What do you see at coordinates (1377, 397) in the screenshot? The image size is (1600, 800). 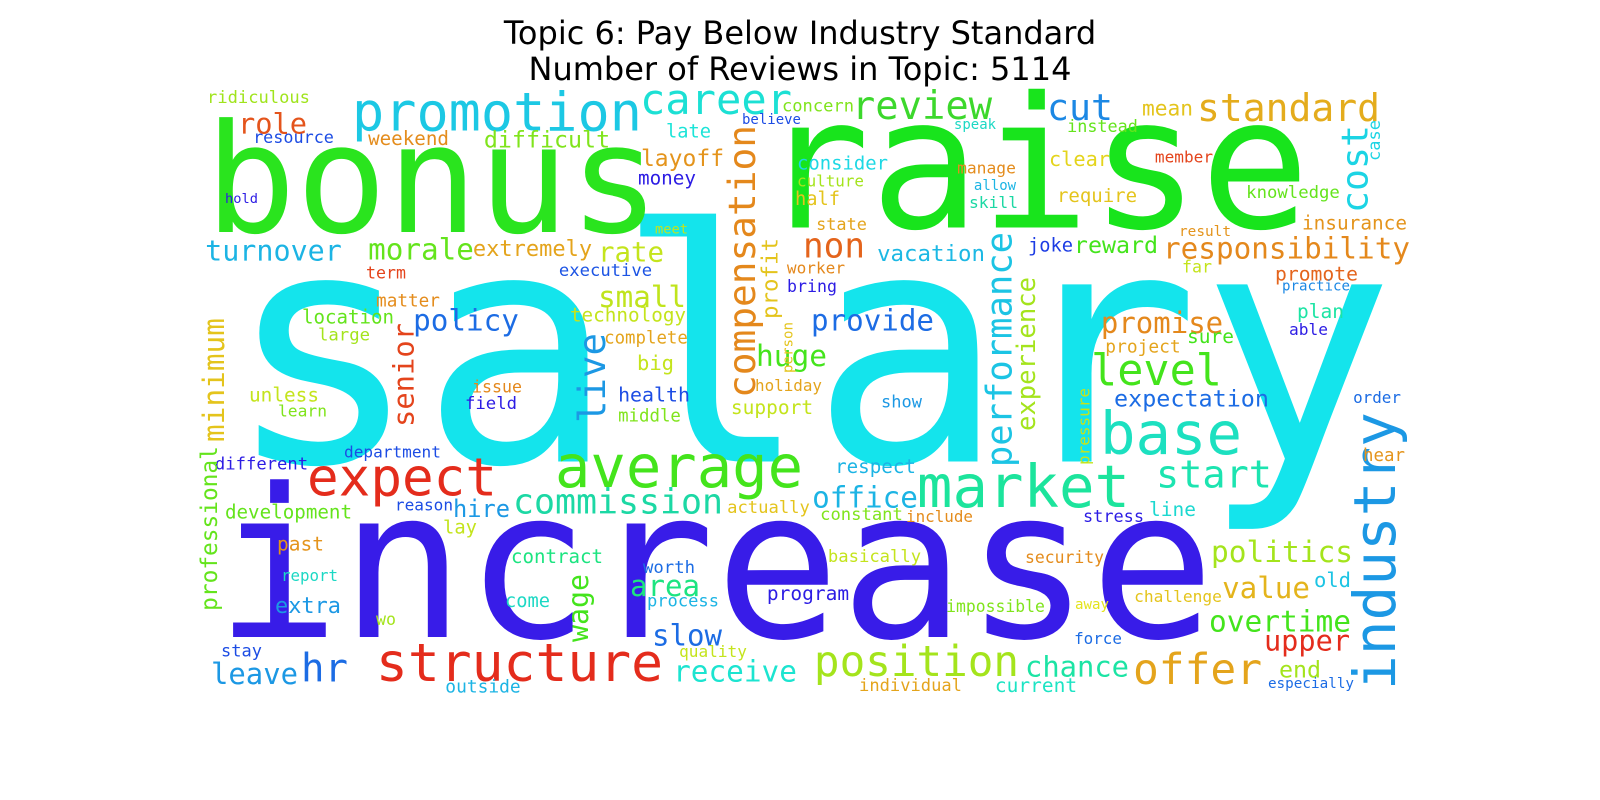 I see `word-order: order` at bounding box center [1377, 397].